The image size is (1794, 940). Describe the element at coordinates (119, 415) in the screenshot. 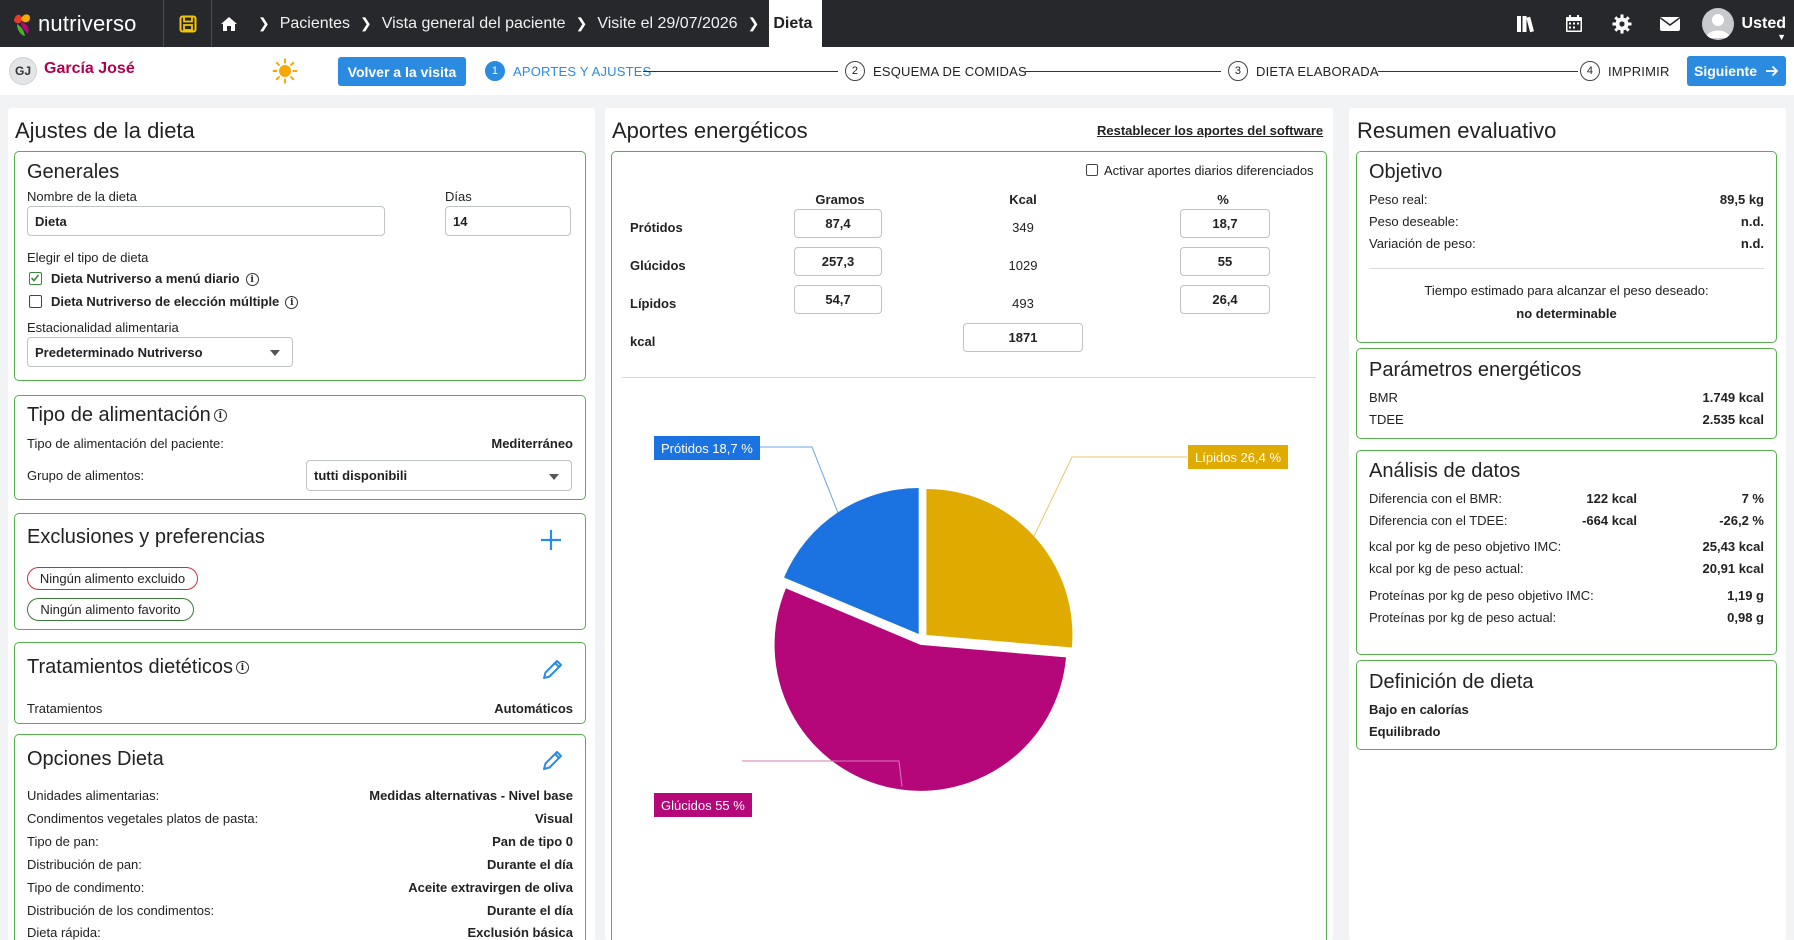

I see `card-title-text: Tipo de alimentación` at that location.